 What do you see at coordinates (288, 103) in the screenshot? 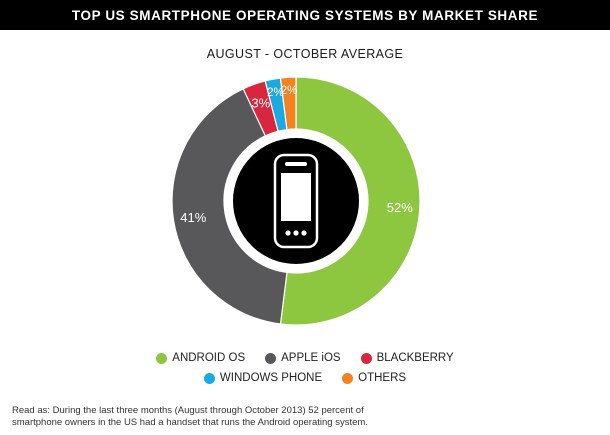
I see `slice-others` at bounding box center [288, 103].